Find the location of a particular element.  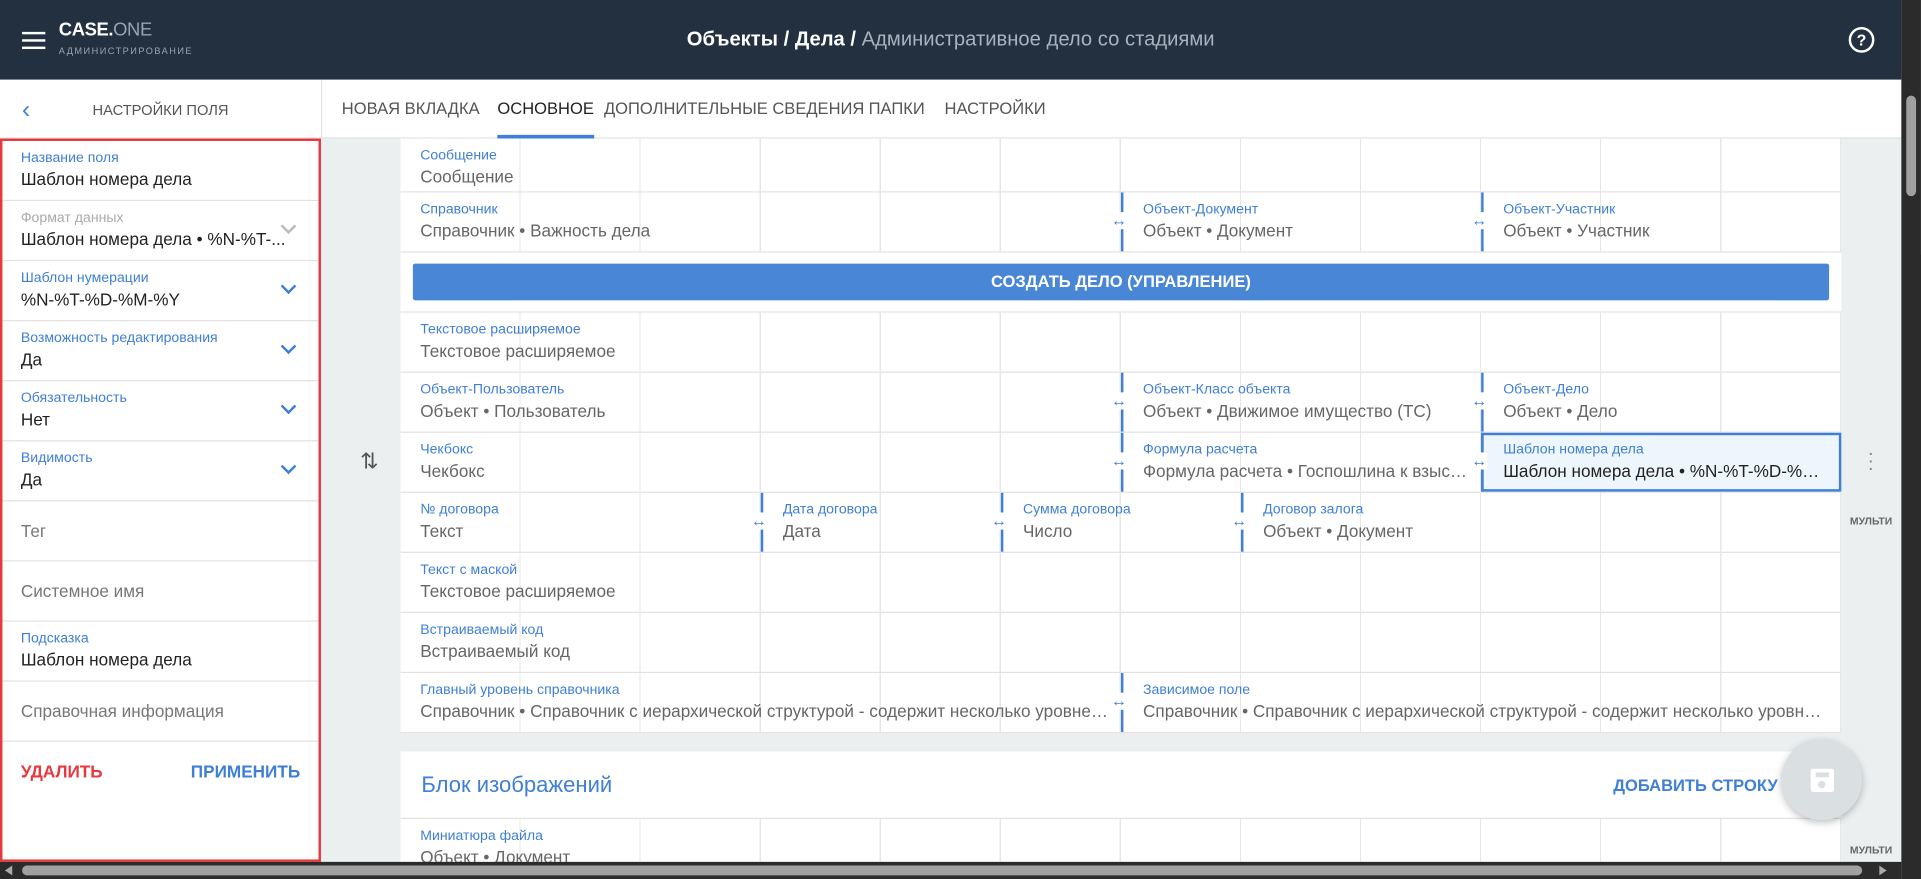

cell-value: Сообщение is located at coordinates (467, 176).